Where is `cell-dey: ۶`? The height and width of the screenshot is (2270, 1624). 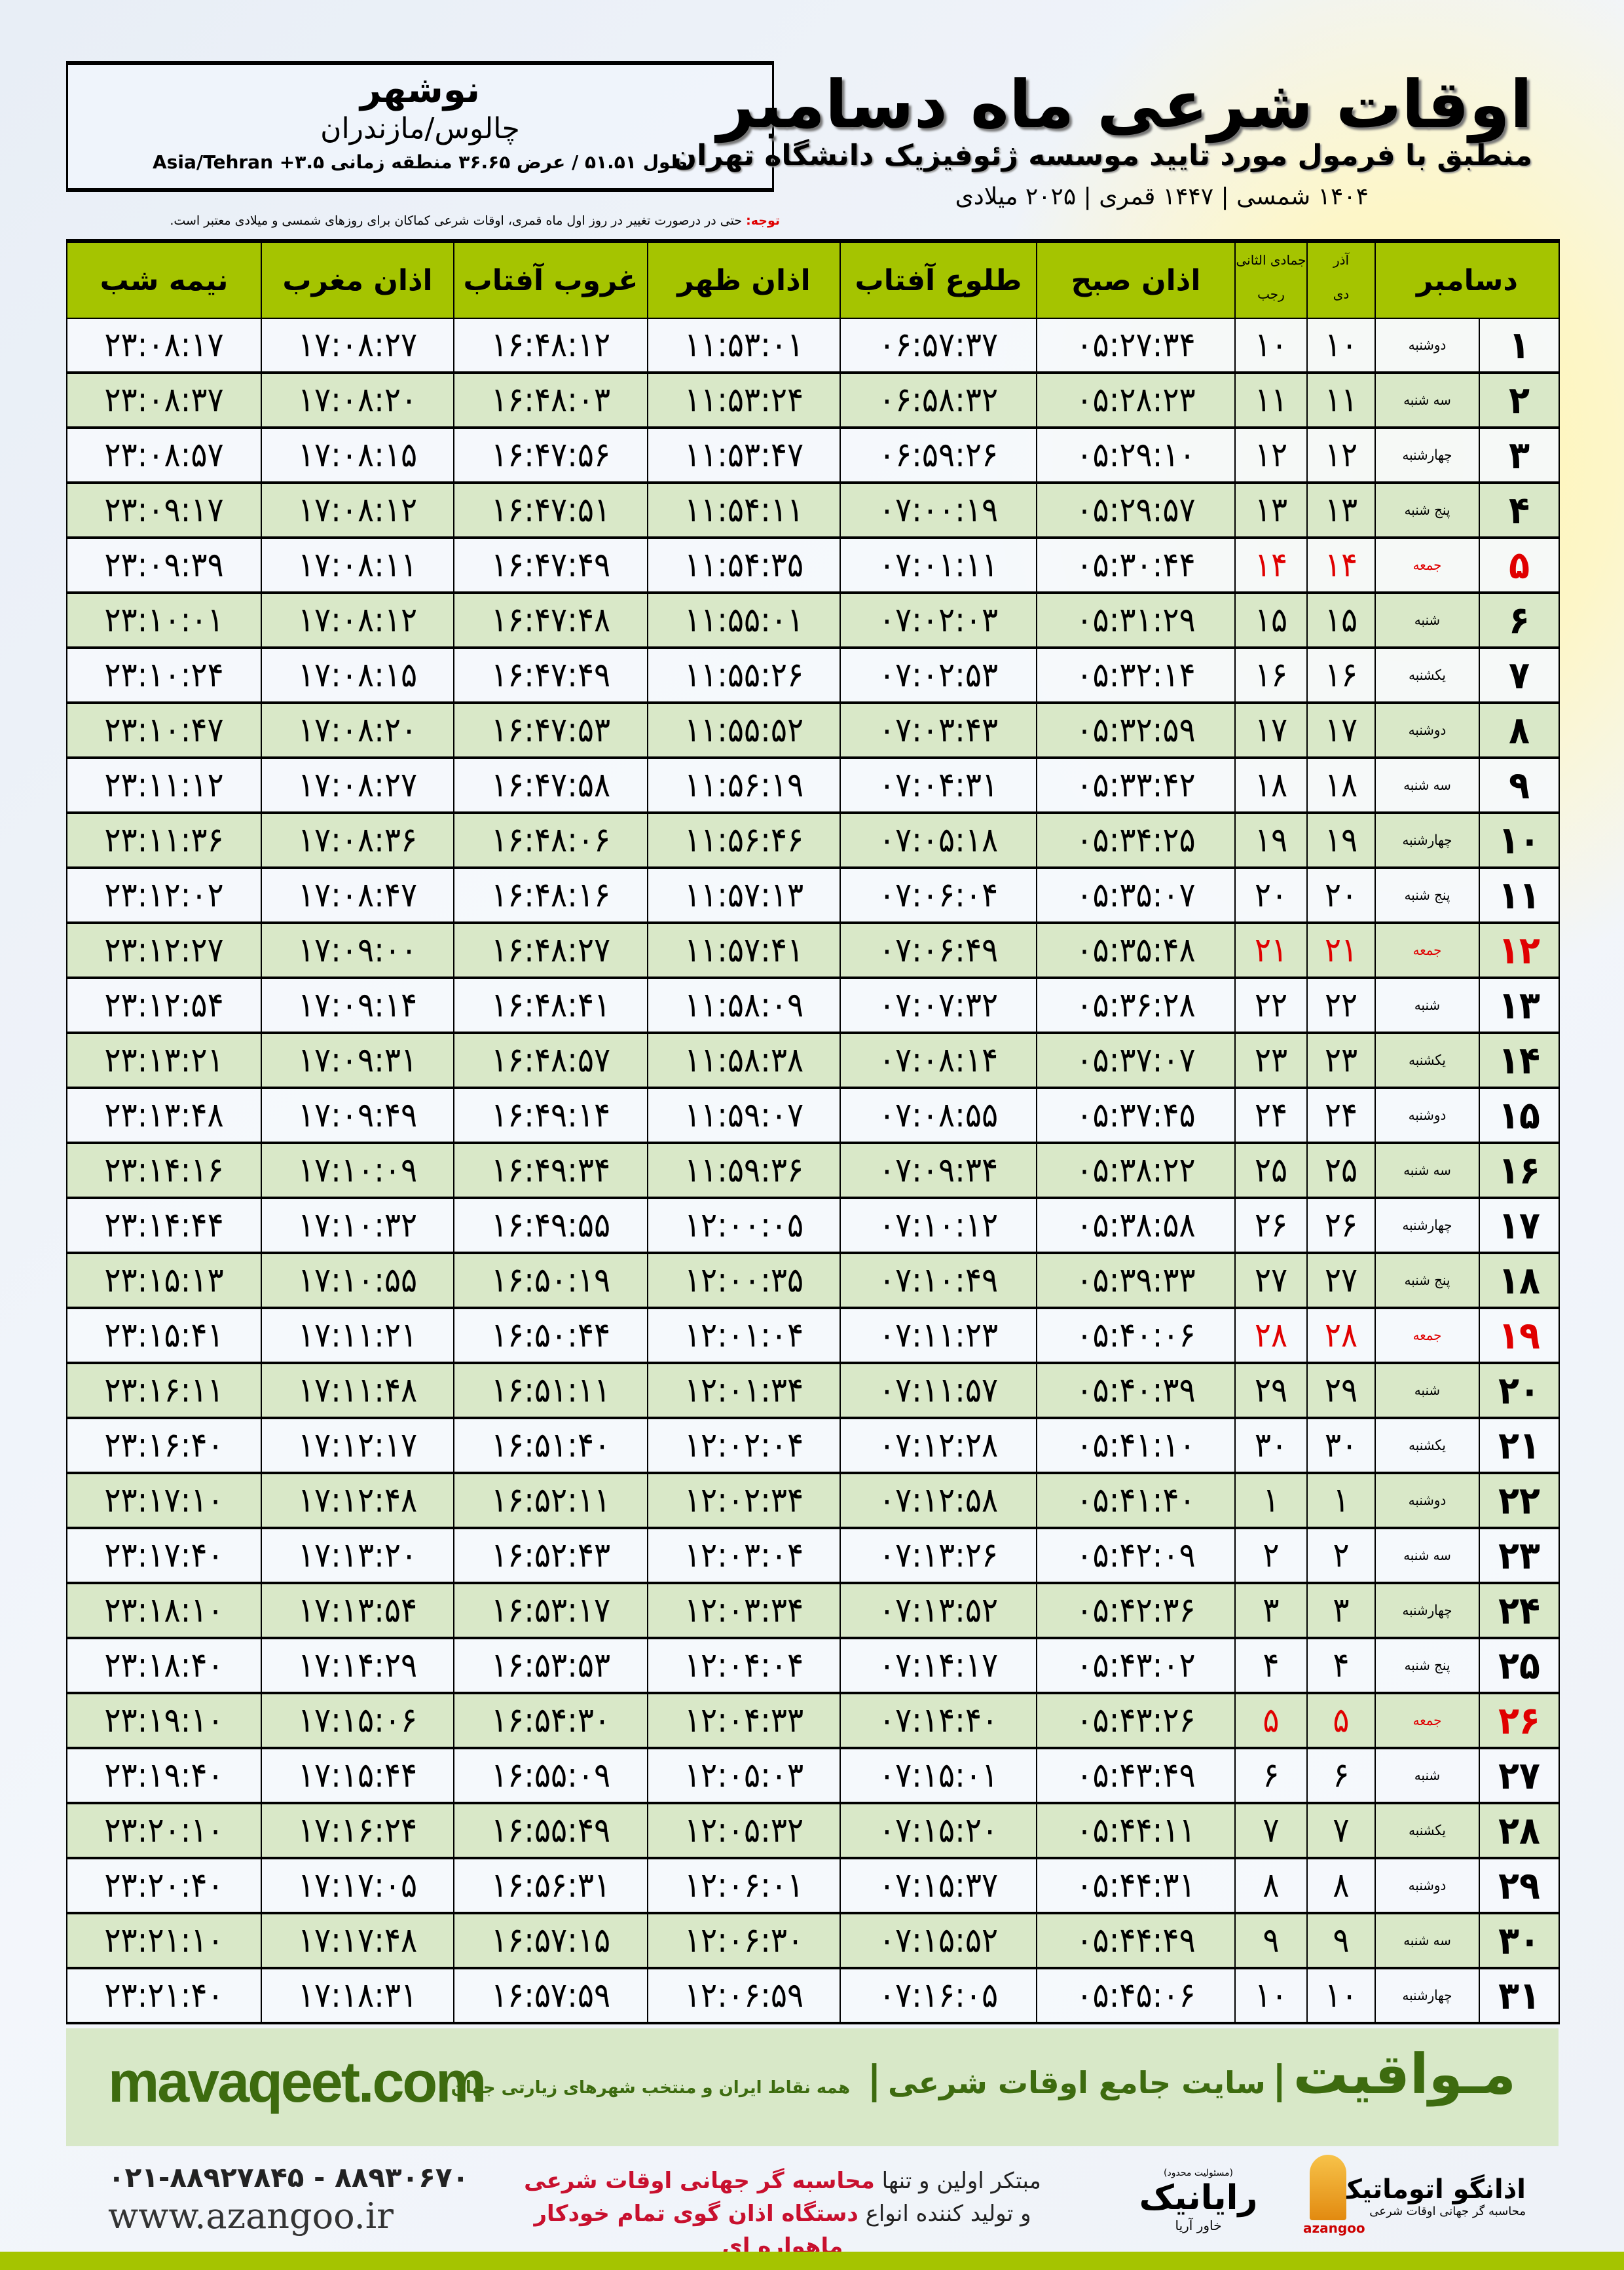 cell-dey: ۶ is located at coordinates (1341, 1775).